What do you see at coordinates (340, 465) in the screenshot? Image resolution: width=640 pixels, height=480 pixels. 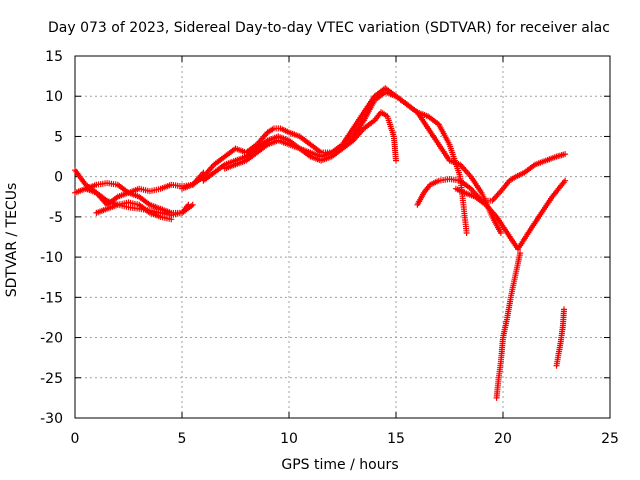 I see `x-axis-label: GPS time / hours` at bounding box center [340, 465].